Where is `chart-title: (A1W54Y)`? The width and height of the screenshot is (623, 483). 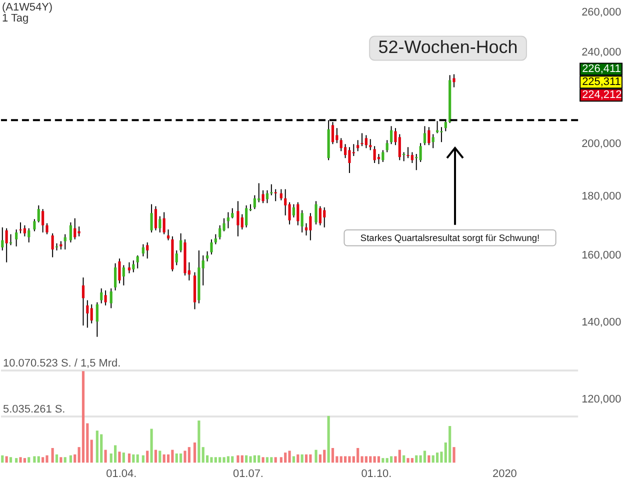 chart-title: (A1W54Y) is located at coordinates (27, 7).